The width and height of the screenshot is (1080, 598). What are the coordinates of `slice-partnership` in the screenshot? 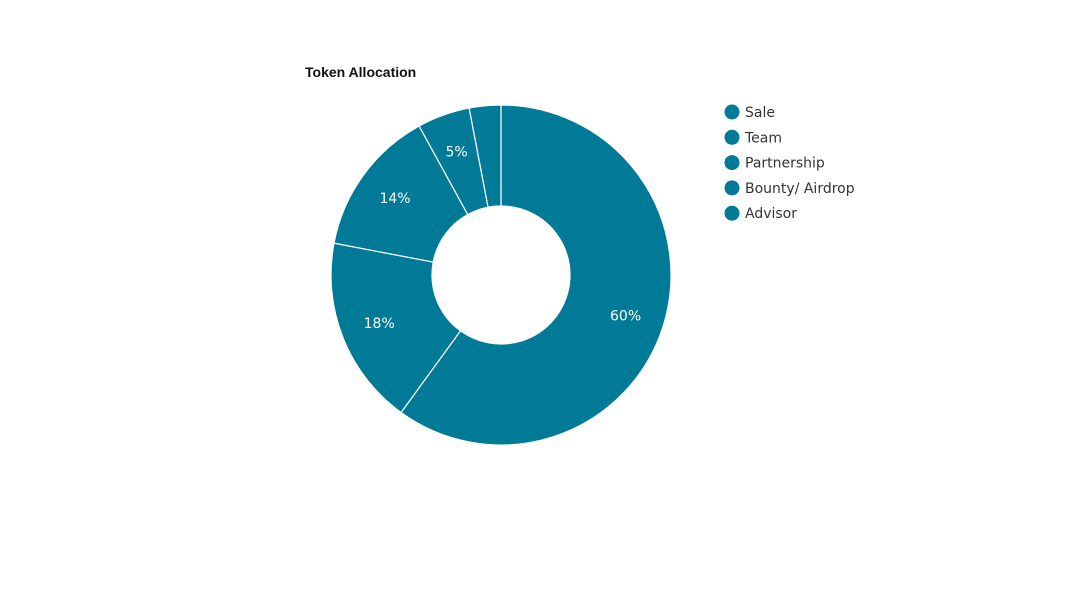 It's located at (401, 194).